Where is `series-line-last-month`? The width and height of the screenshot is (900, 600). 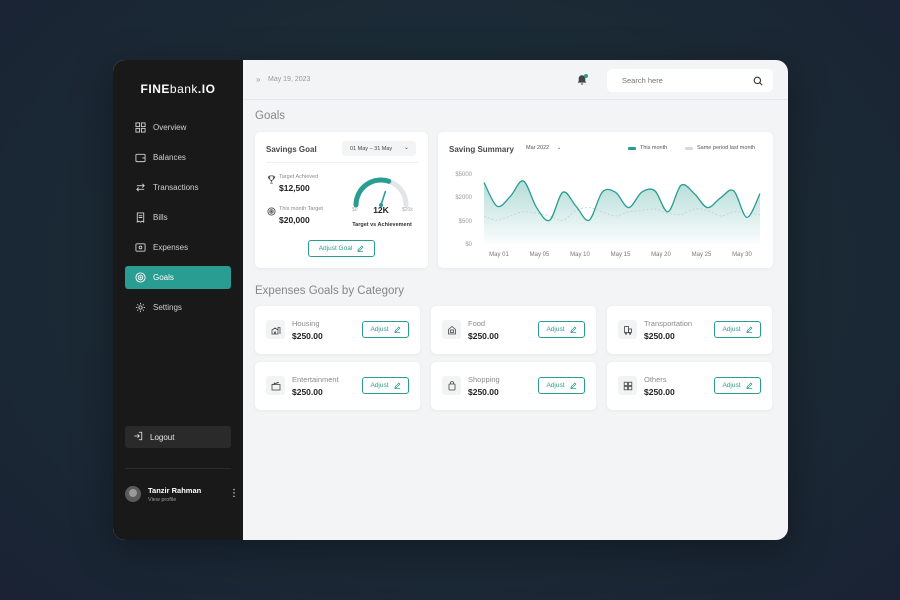
series-line-last-month is located at coordinates (622, 214).